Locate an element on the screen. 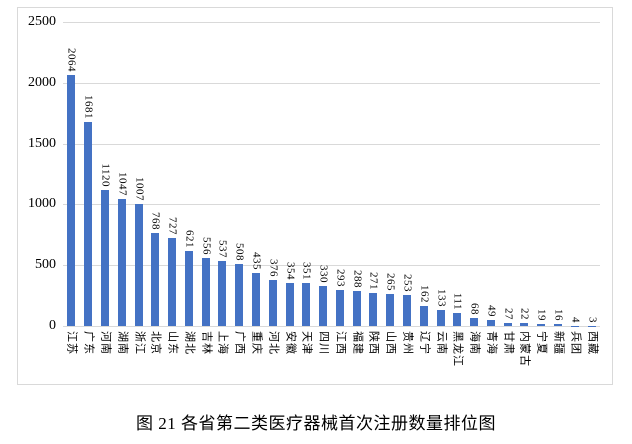  bar-value-label: 111 is located at coordinates (457, 301).